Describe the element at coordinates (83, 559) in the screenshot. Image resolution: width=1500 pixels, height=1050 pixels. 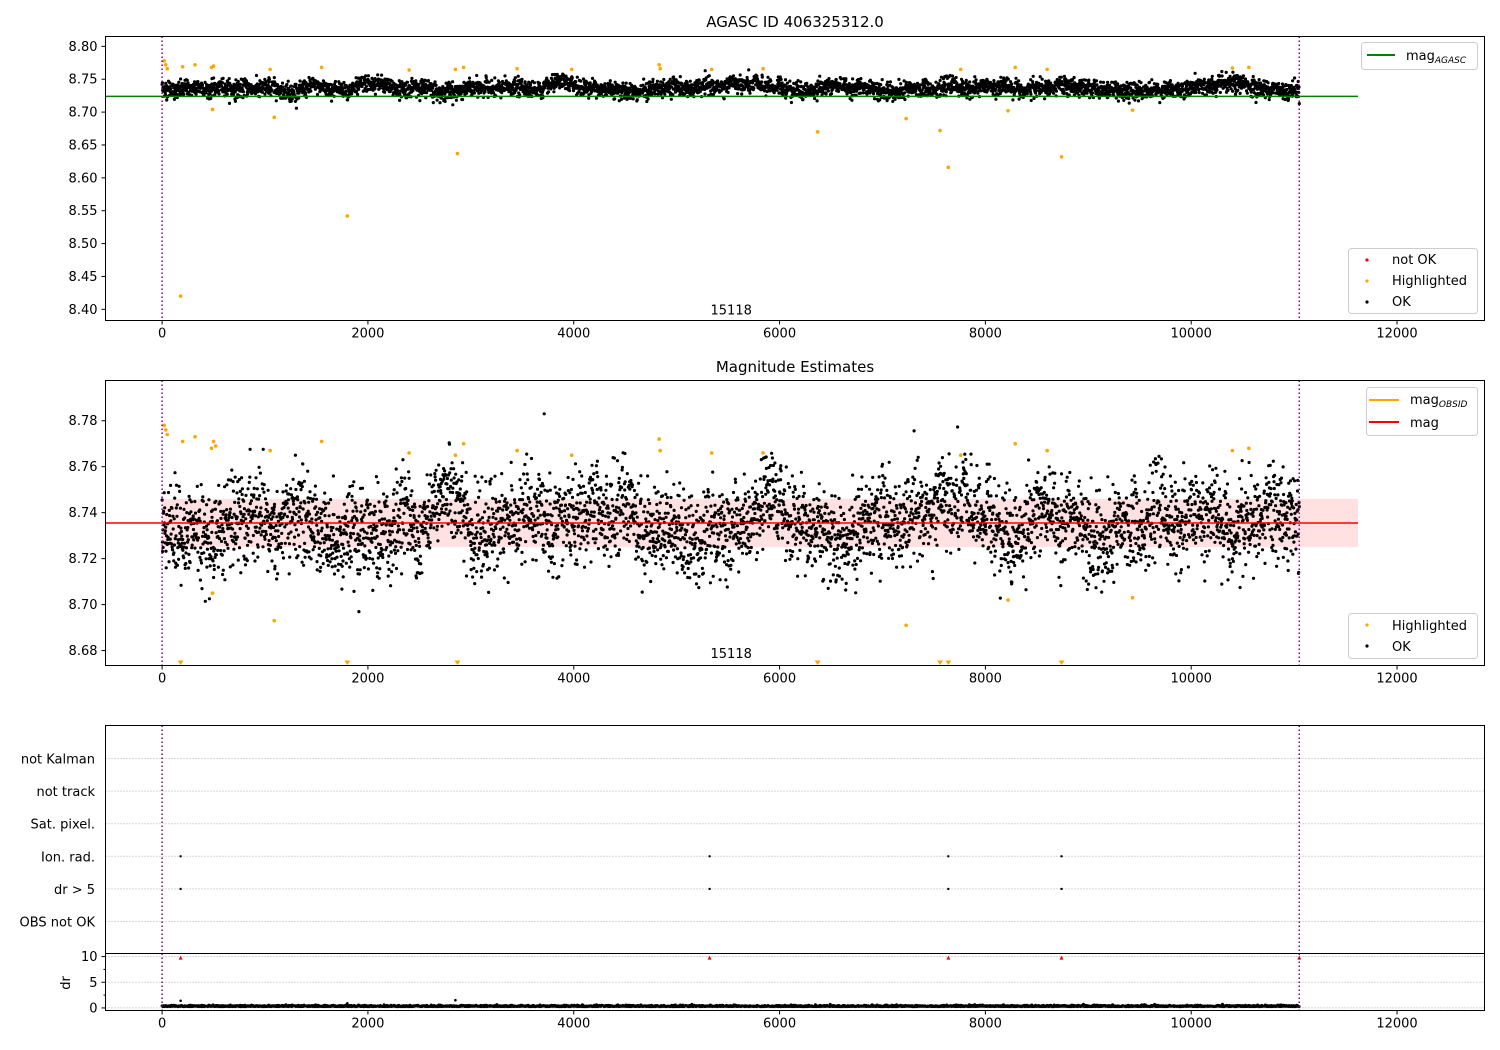
I see `magnitude-y-tick-label: 8.72` at that location.